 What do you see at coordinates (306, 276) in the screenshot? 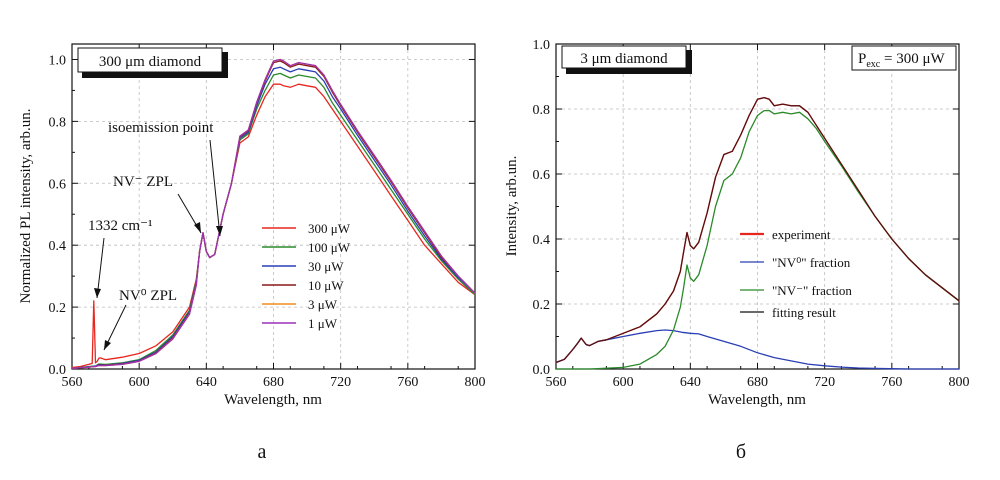
I see `legend-a: 300 μW 100 μW 30 μW 10 μW 3 μW 1 μW` at bounding box center [306, 276].